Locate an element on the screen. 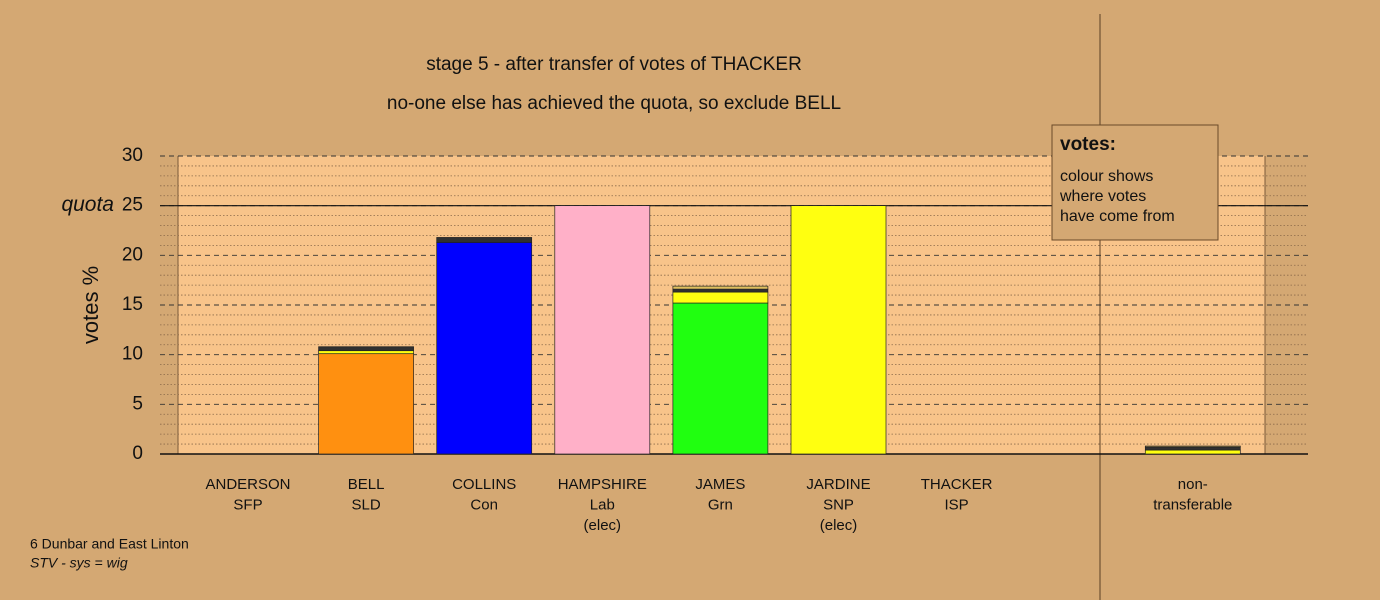 This screenshot has height=600, width=1380. x-tick-label: transferable is located at coordinates (1192, 504).